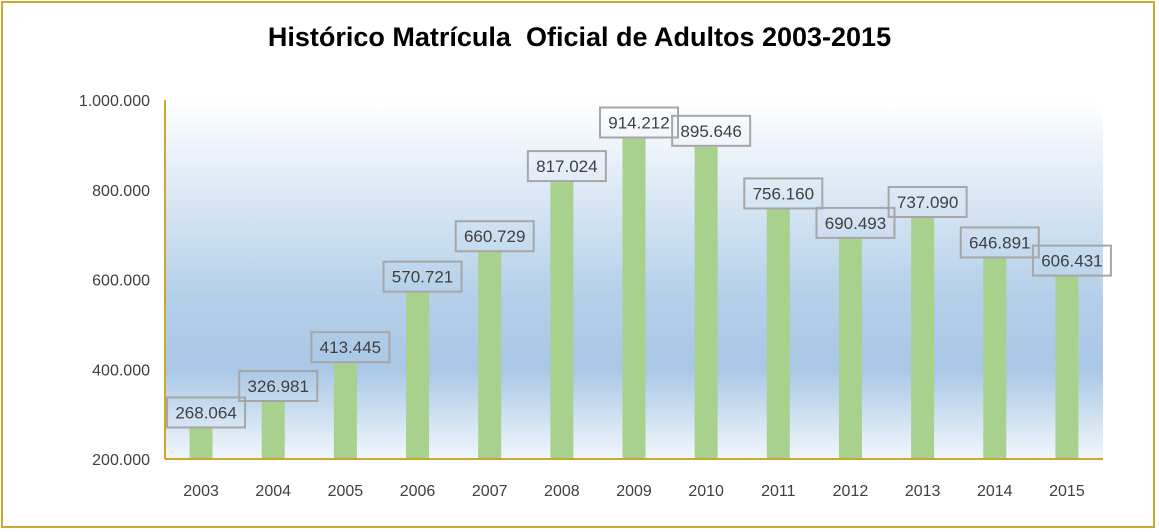 Image resolution: width=1159 pixels, height=532 pixels. Describe the element at coordinates (121, 281) in the screenshot. I see `y-tick-label: 600.000` at that location.